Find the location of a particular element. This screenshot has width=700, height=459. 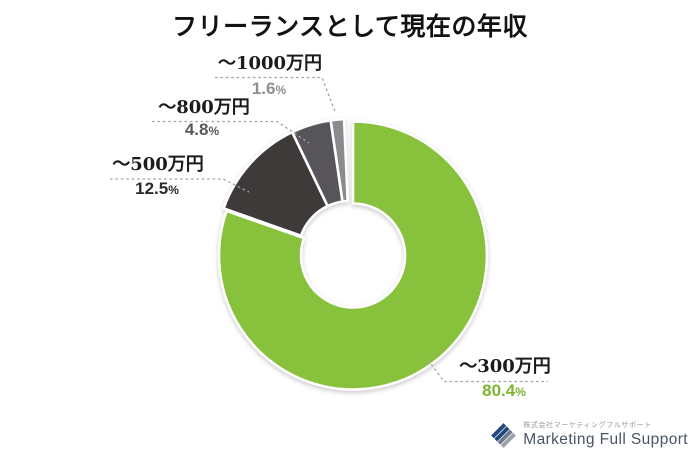

logo-text: 株式会社マーケティングフルサポート Marketing Full Support is located at coordinates (605, 434).